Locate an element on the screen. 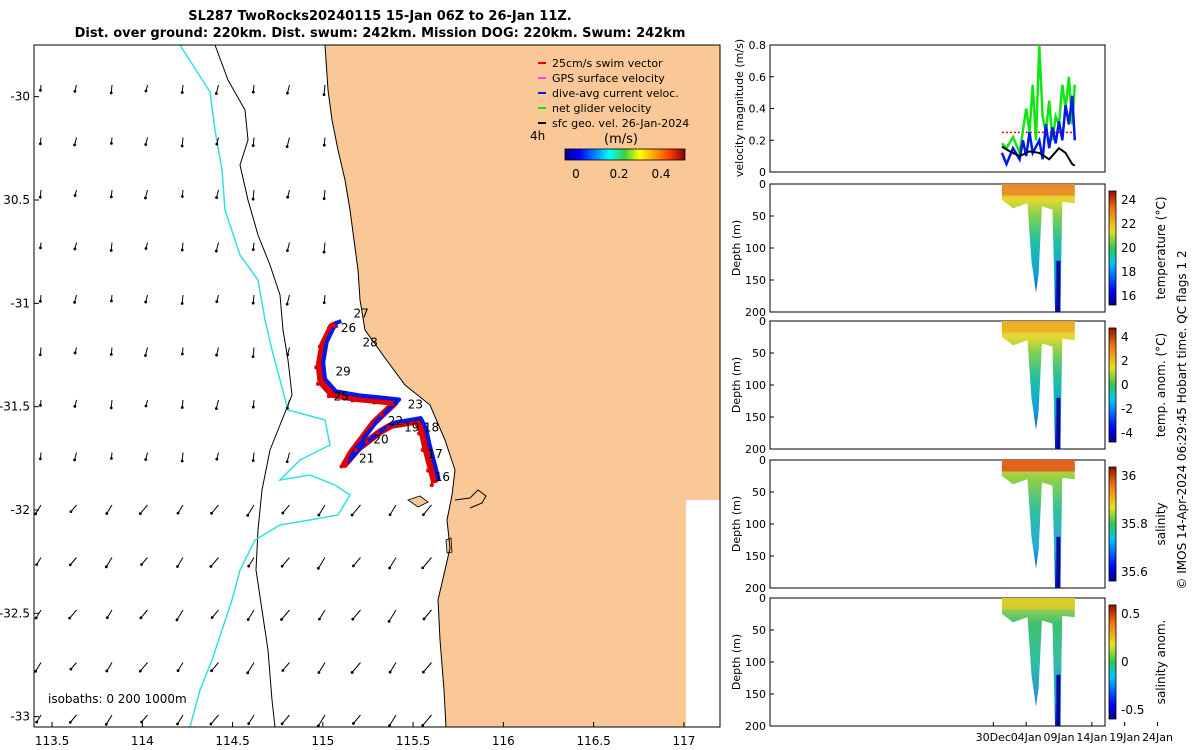 The width and height of the screenshot is (1200, 750). velocity-y-axis: 0 0.2 0.4 0.6 0.8 is located at coordinates (761, 109).